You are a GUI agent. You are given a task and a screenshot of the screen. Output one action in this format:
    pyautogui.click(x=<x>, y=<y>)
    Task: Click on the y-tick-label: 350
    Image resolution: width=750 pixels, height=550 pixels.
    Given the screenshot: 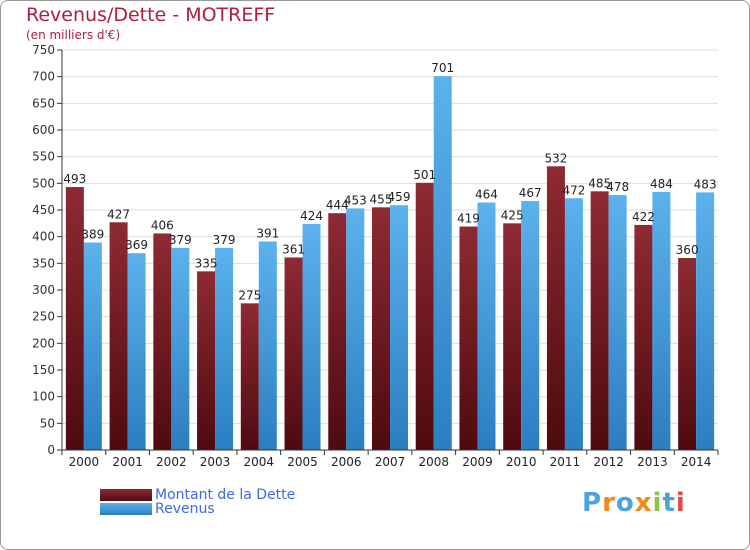 What is the action you would take?
    pyautogui.click(x=43, y=263)
    